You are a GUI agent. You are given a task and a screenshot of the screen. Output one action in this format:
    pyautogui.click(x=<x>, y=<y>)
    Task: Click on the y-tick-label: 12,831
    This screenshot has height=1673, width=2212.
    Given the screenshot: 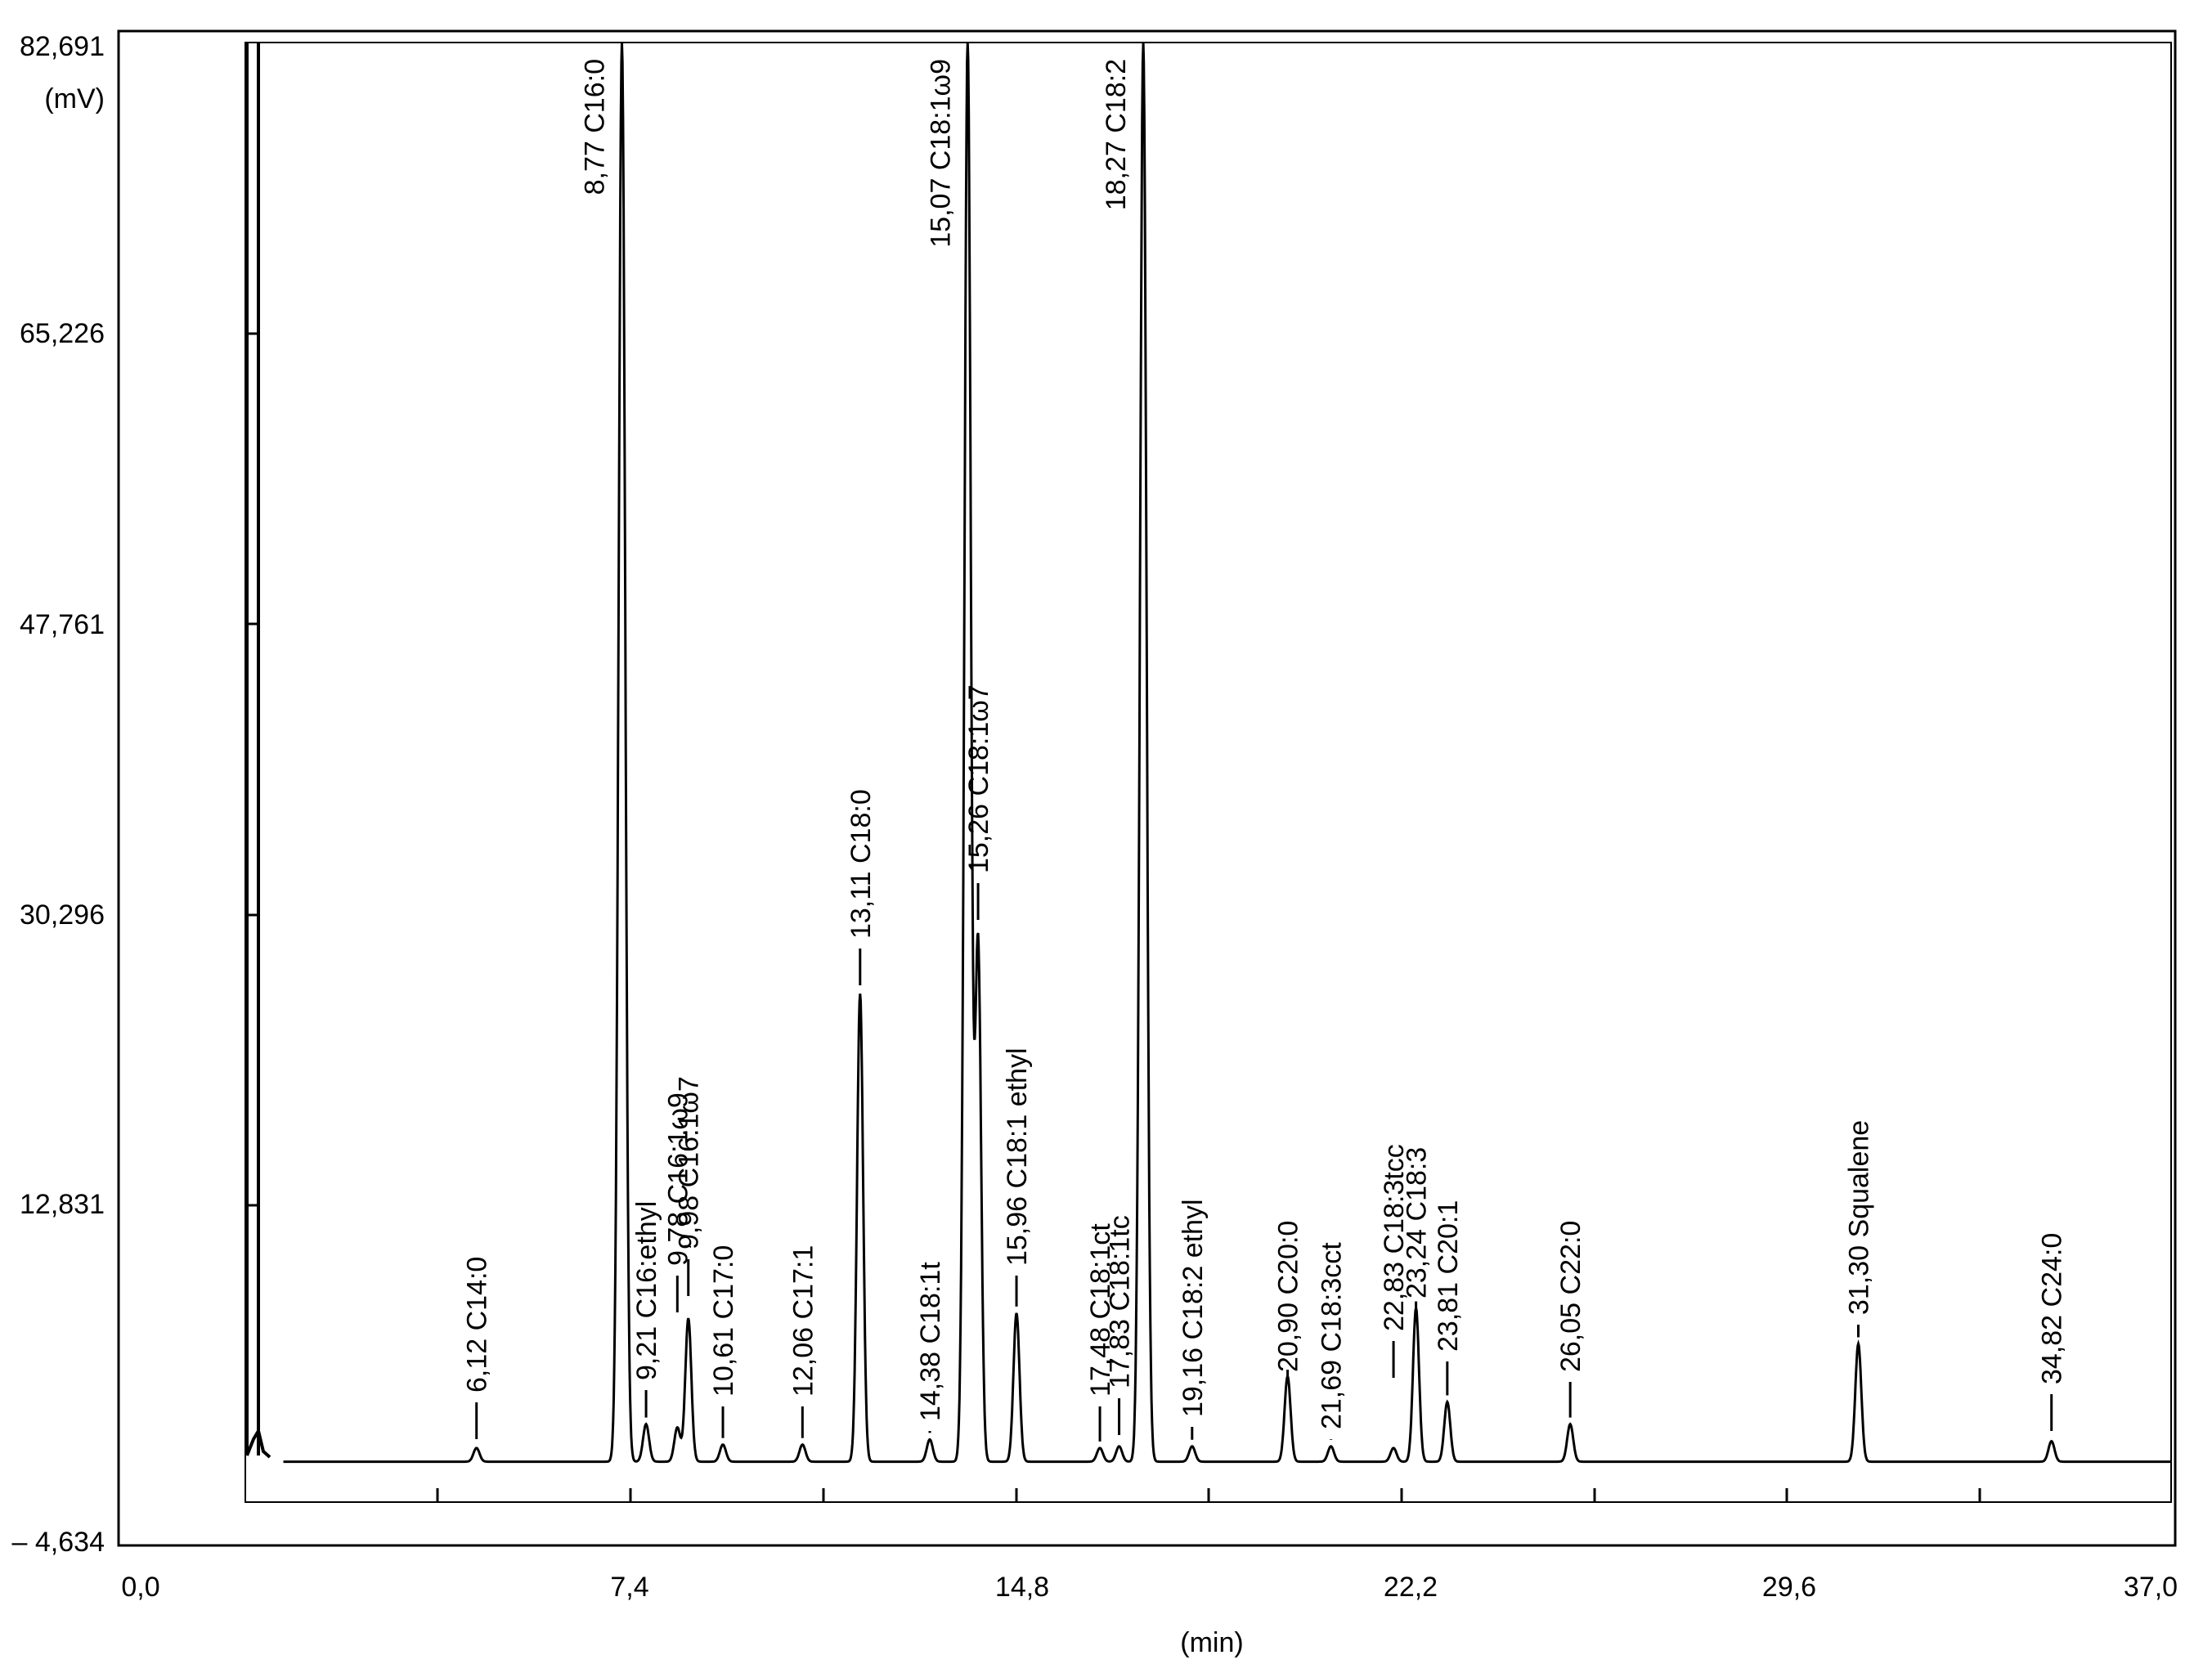 What is the action you would take?
    pyautogui.click(x=62, y=1205)
    